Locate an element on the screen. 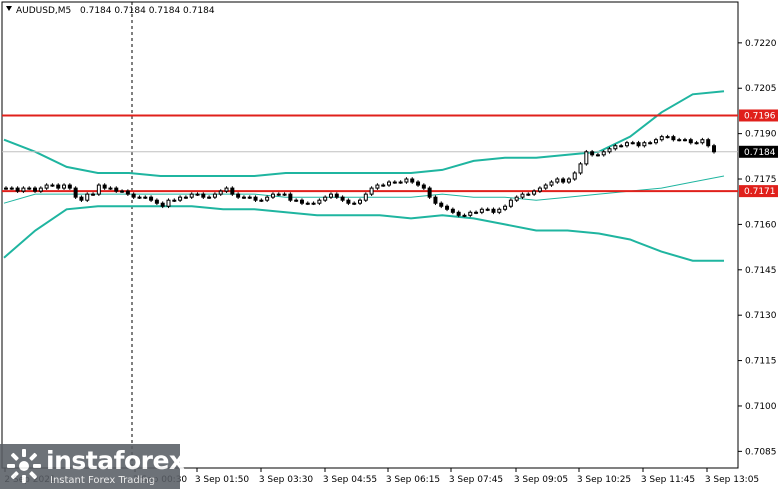 The width and height of the screenshot is (781, 489). level-price-label: 0.7171 is located at coordinates (760, 192).